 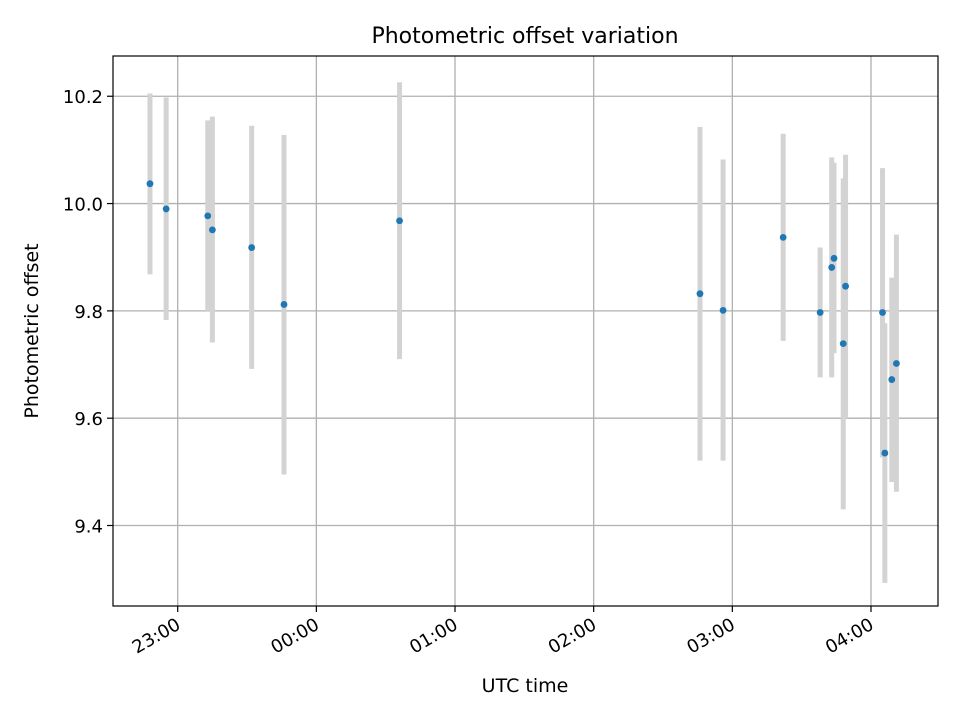 I want to click on x-axis-label: UTC time, so click(x=525, y=686).